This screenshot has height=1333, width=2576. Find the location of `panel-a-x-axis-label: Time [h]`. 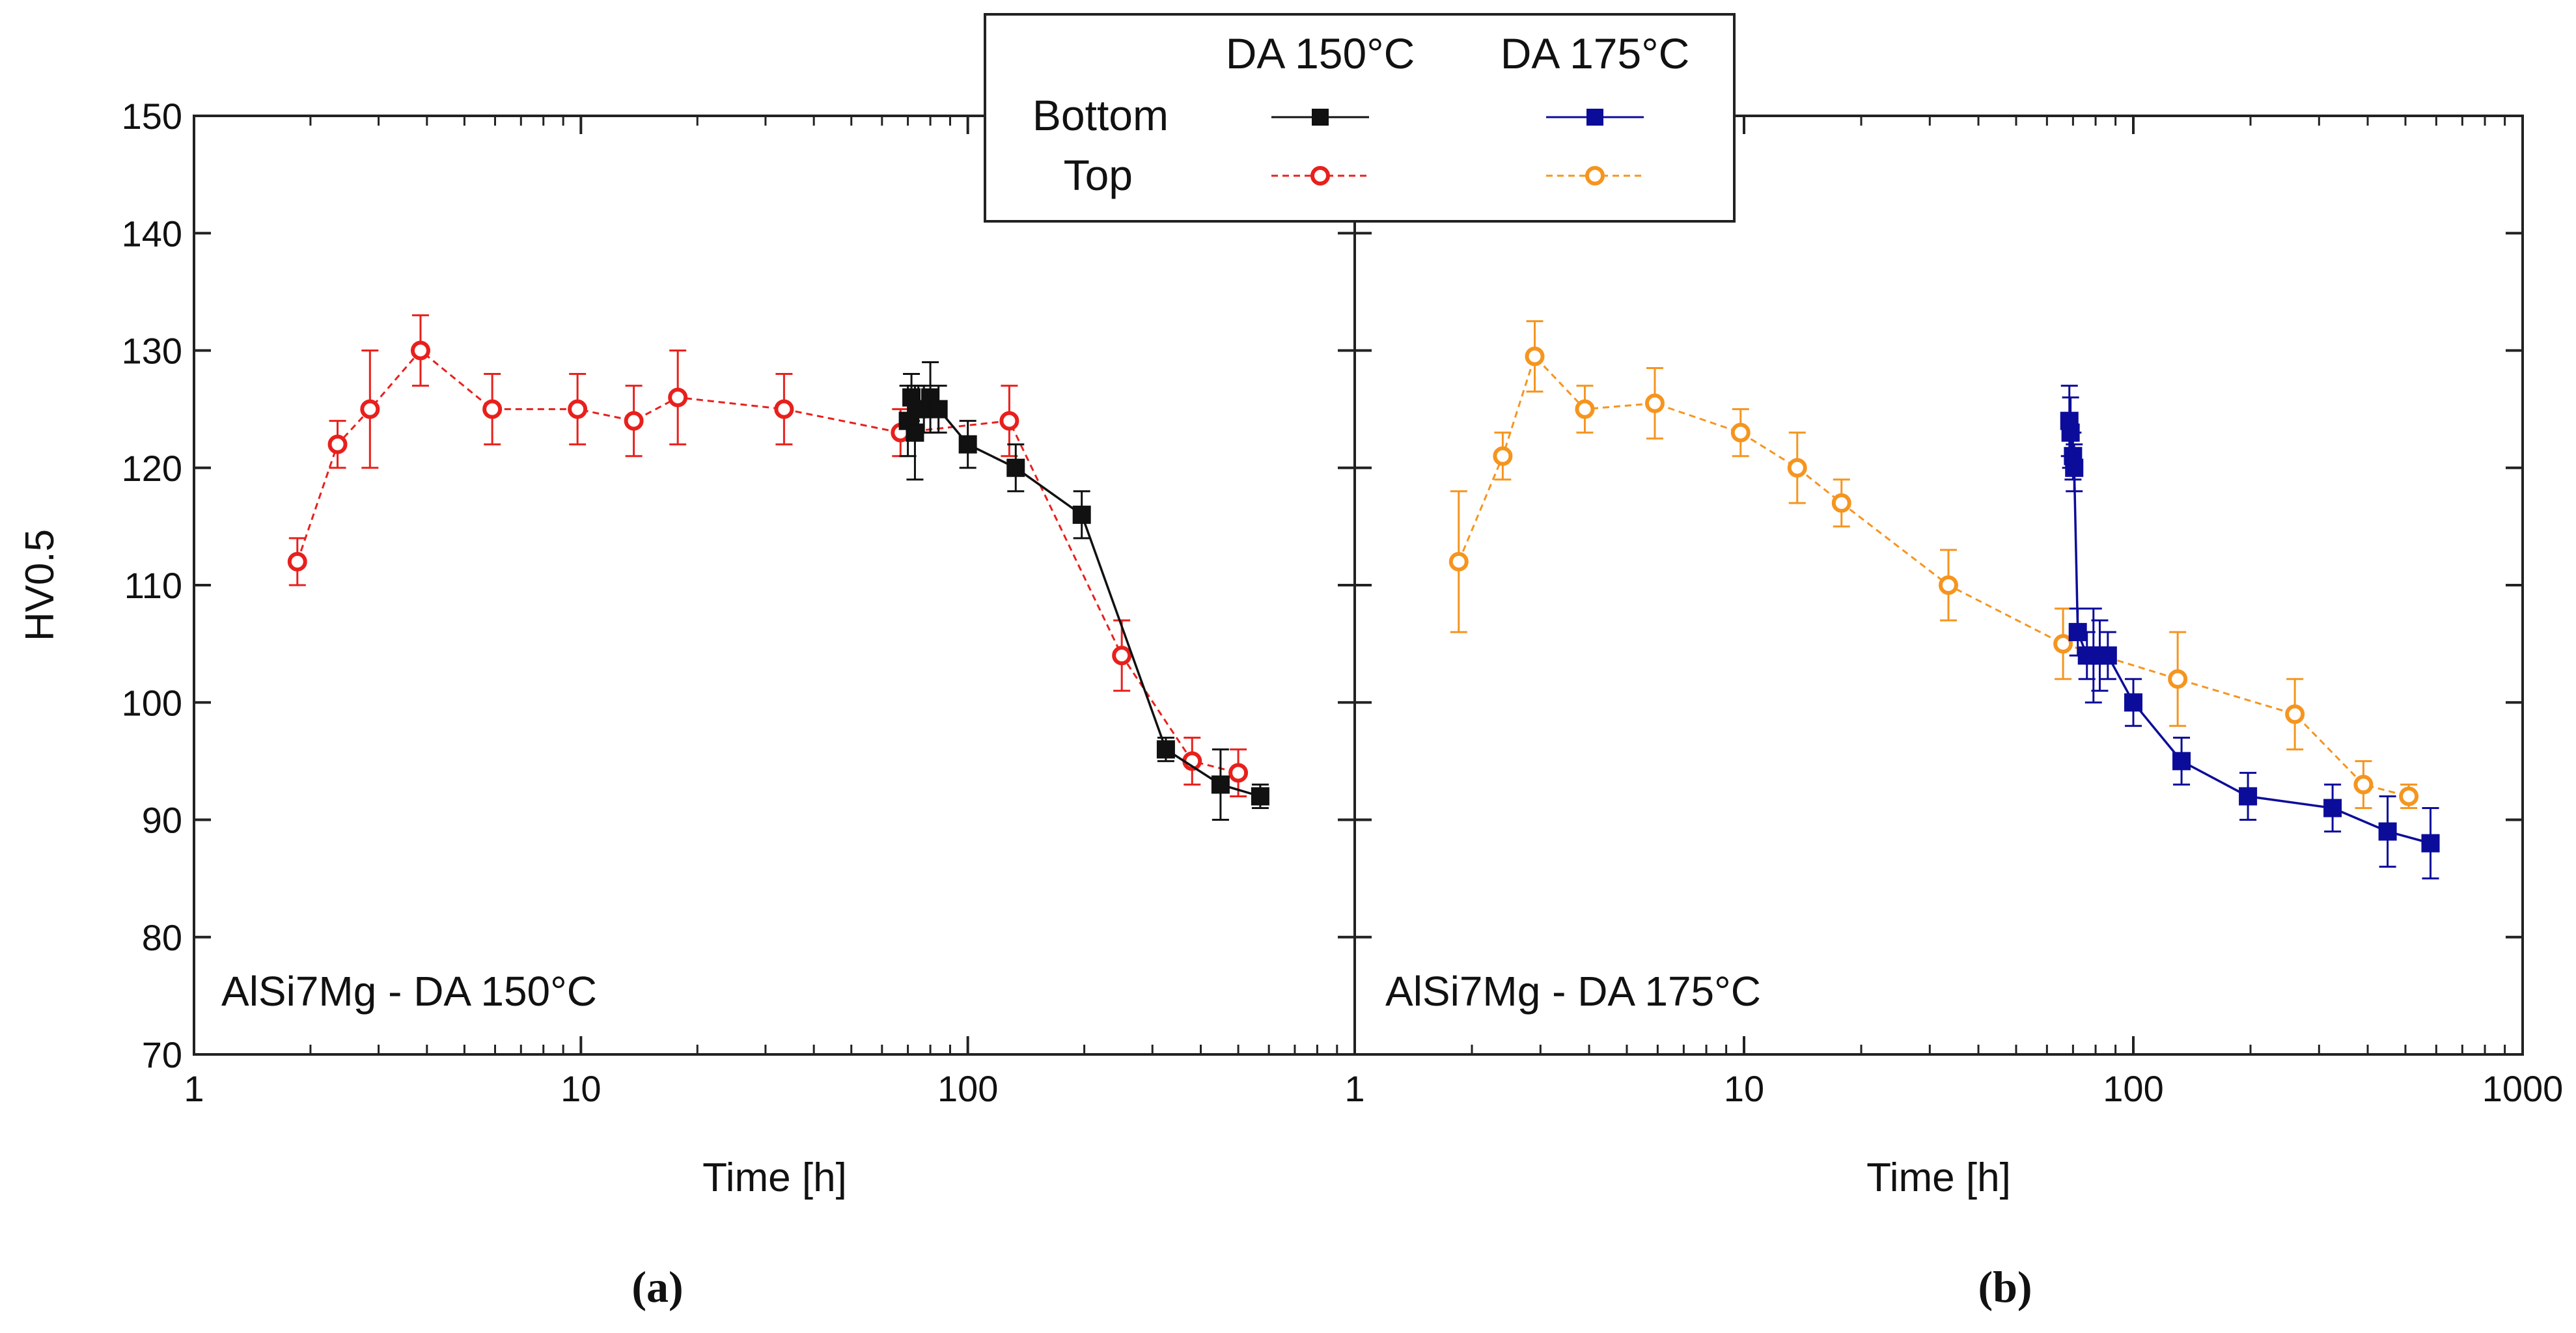

panel-a-x-axis-label: Time [h] is located at coordinates (774, 1177).